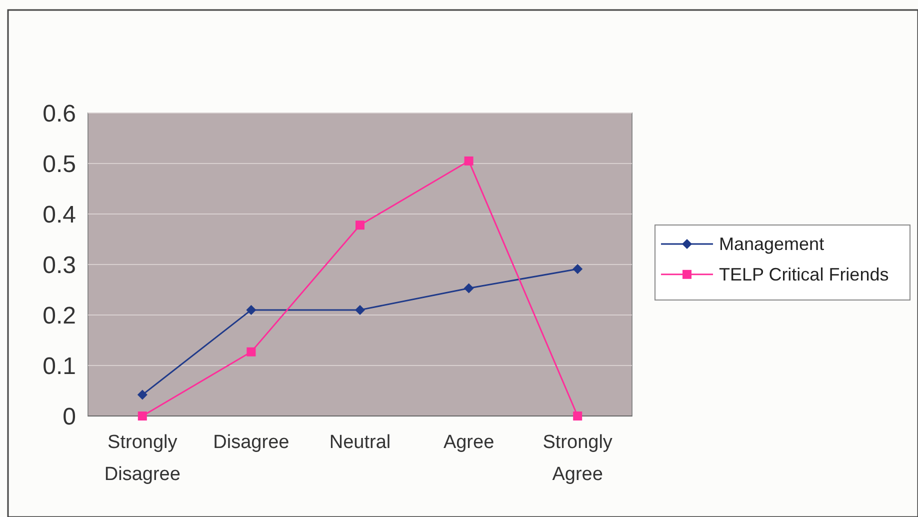 This screenshot has width=918, height=517. What do you see at coordinates (59, 366) in the screenshot?
I see `y-tick-label: 0.1` at bounding box center [59, 366].